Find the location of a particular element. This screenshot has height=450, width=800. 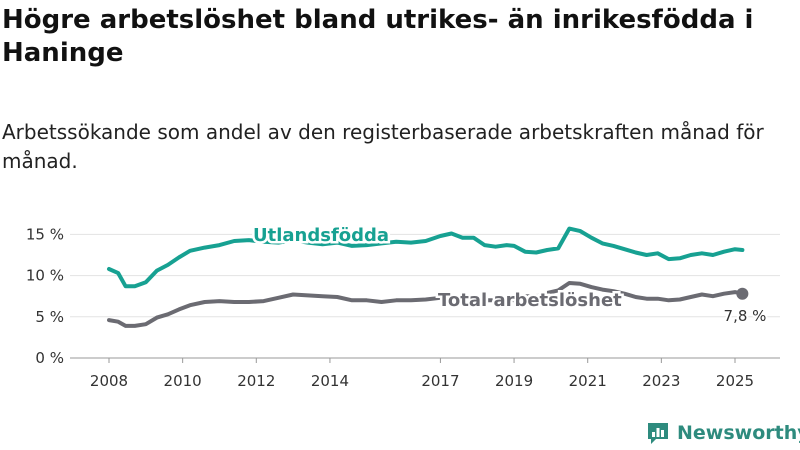

x-tick-label: 2014 is located at coordinates (330, 381).